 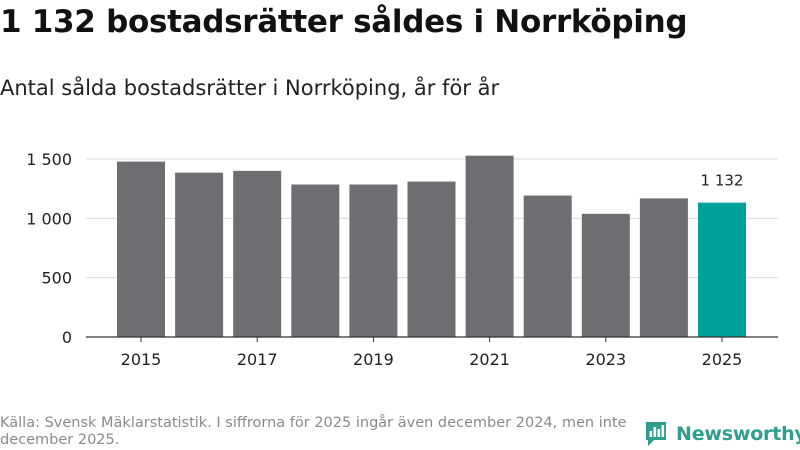 I want to click on y-tick-label: 500, so click(x=56, y=278).